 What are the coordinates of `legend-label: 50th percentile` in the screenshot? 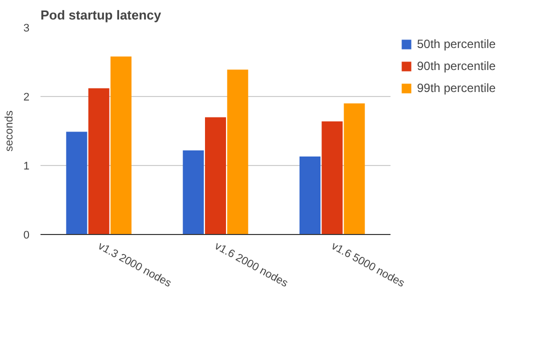 It's located at (457, 44).